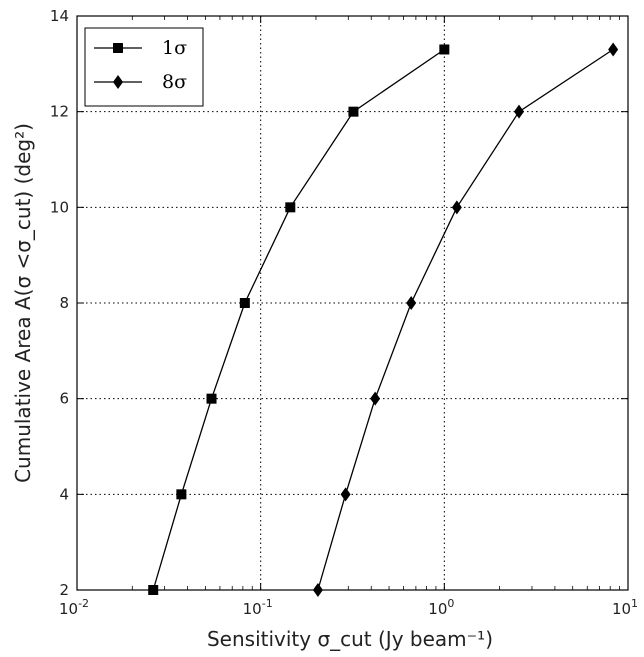  What do you see at coordinates (83, 603) in the screenshot?
I see `x-tick-exponent: -2` at bounding box center [83, 603].